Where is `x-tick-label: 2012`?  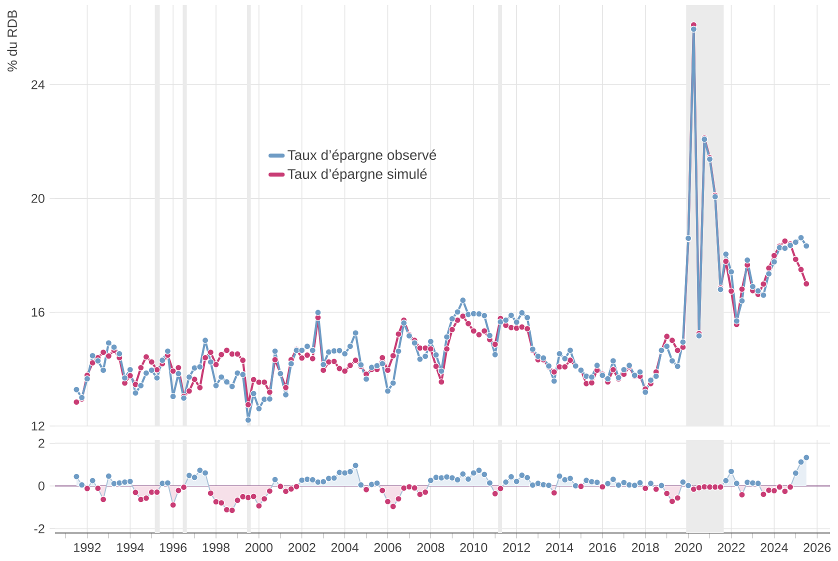
x-tick-label: 2012 is located at coordinates (516, 547).